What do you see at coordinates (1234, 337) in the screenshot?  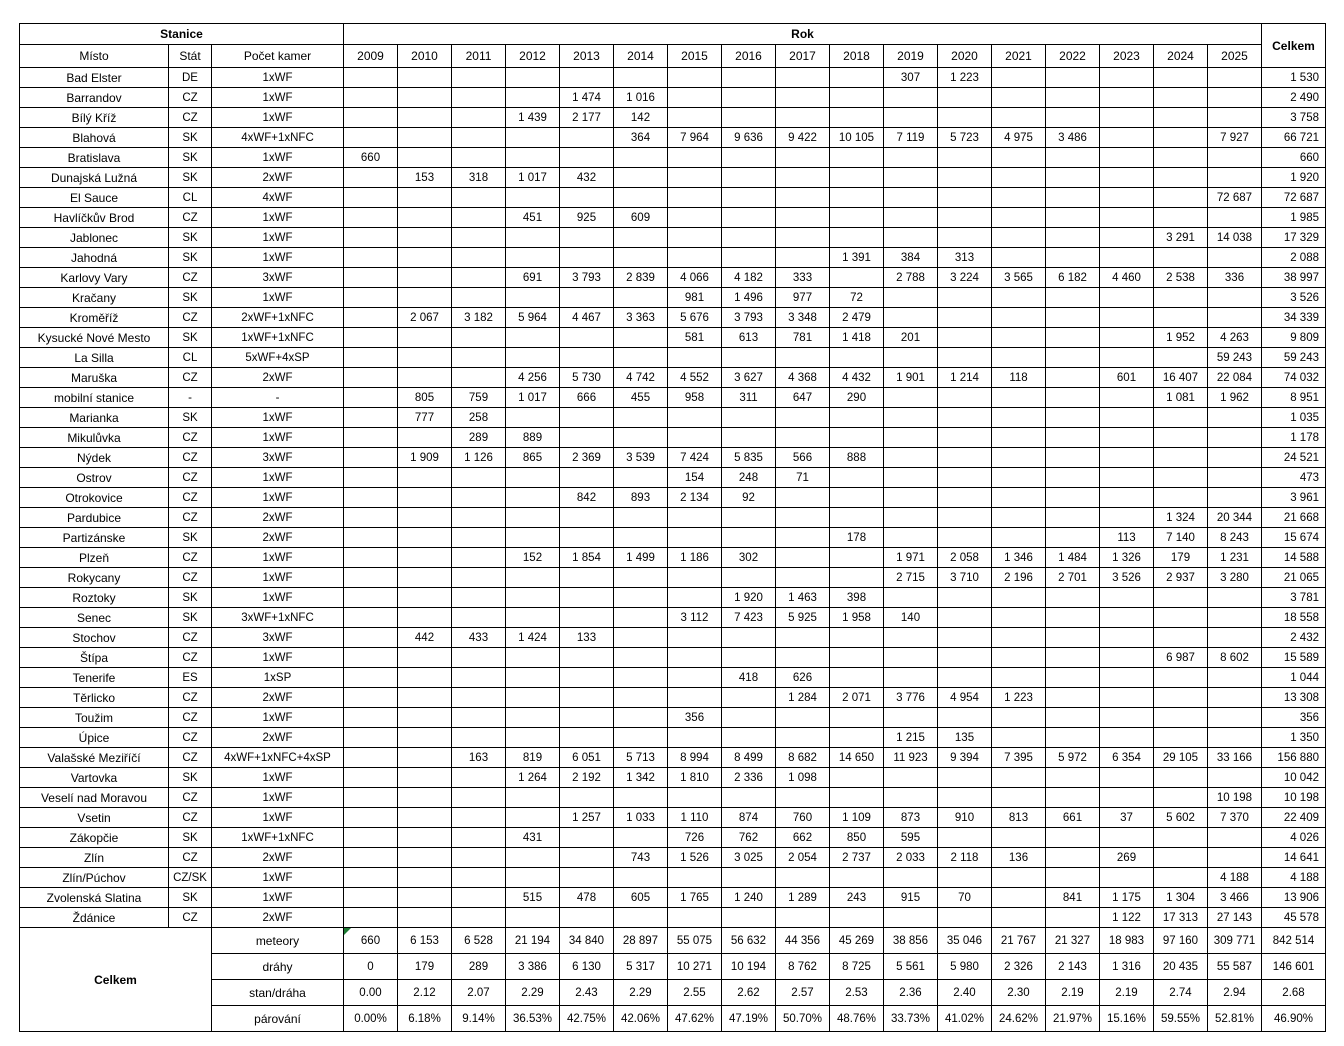 I see `year-value-cell: 4 263` at bounding box center [1234, 337].